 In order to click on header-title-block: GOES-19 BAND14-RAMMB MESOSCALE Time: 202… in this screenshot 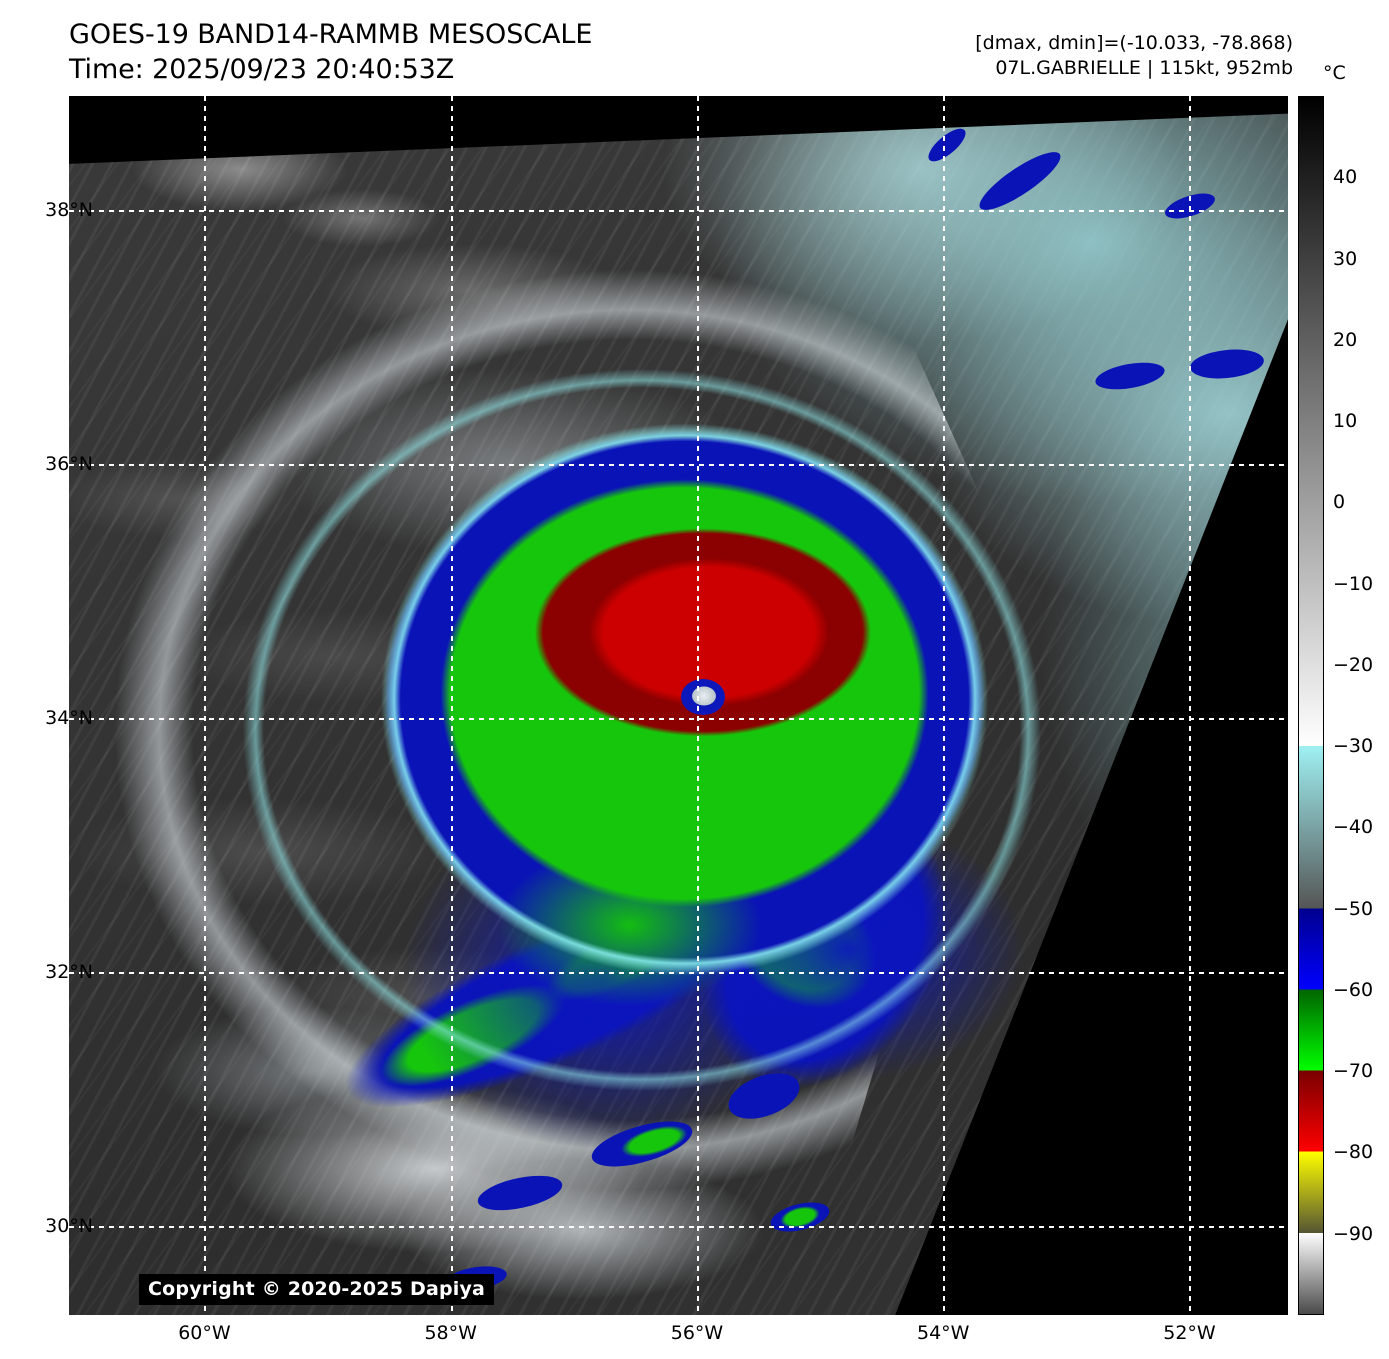, I will do `click(330, 52)`.